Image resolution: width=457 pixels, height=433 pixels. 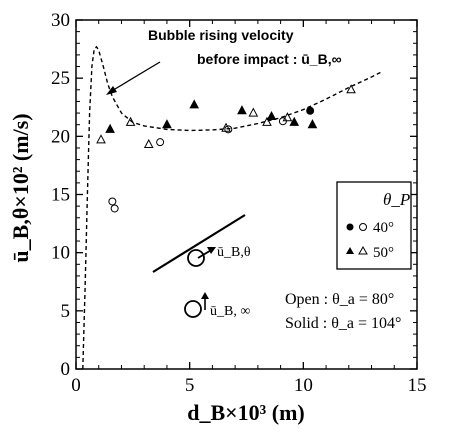 I want to click on x-axis-title: d_B×10³ (m), so click(x=246, y=412).